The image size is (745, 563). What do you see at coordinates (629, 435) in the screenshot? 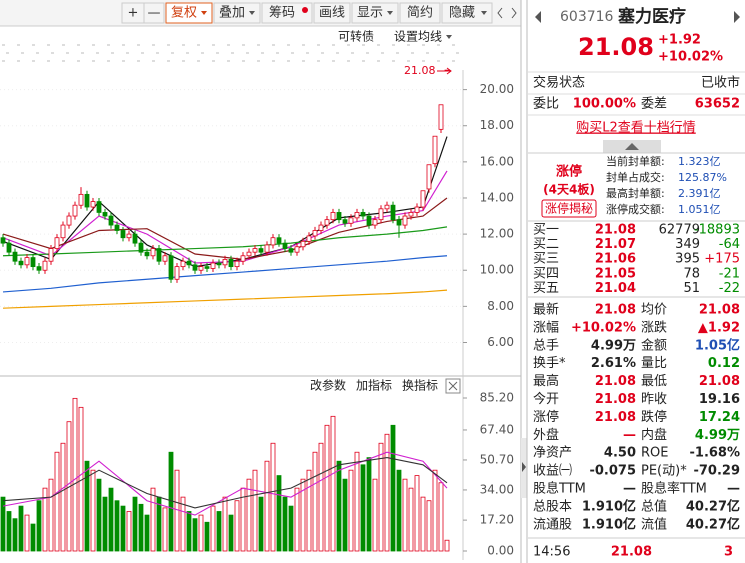
I see `stat-value: —` at bounding box center [629, 435].